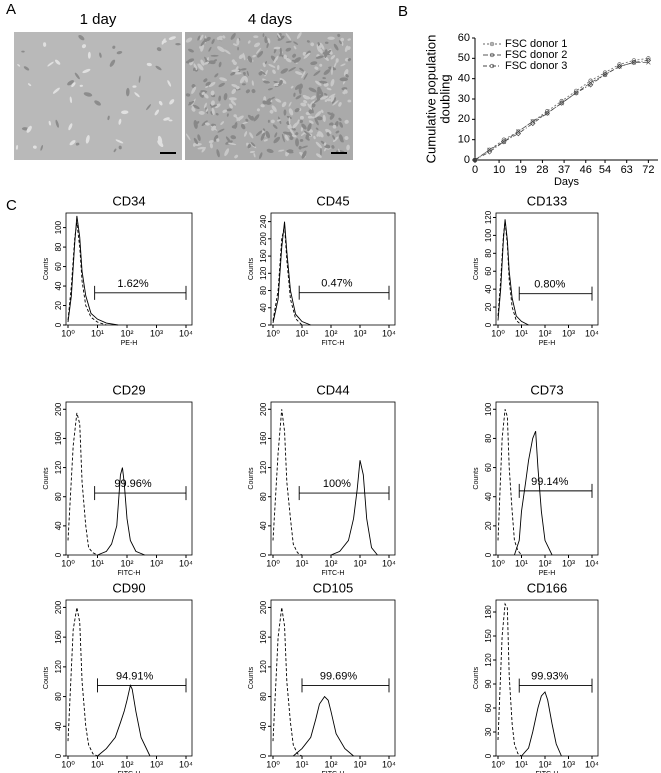 Image resolution: width=661 pixels, height=773 pixels. What do you see at coordinates (550, 677) in the screenshot?
I see `gate-label: 99.93%` at bounding box center [550, 677].